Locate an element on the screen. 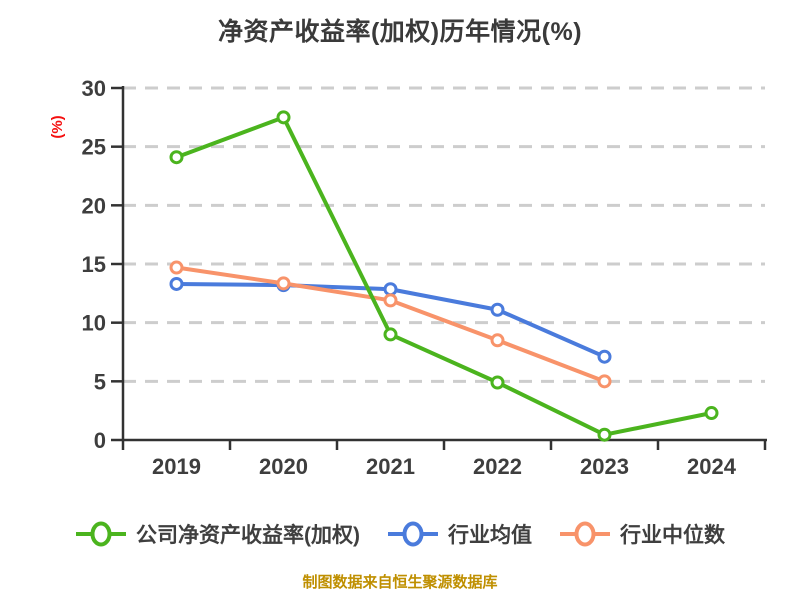 The height and width of the screenshot is (600, 800). legend-item-industry-median: 行业中位数 is located at coordinates (642, 534).